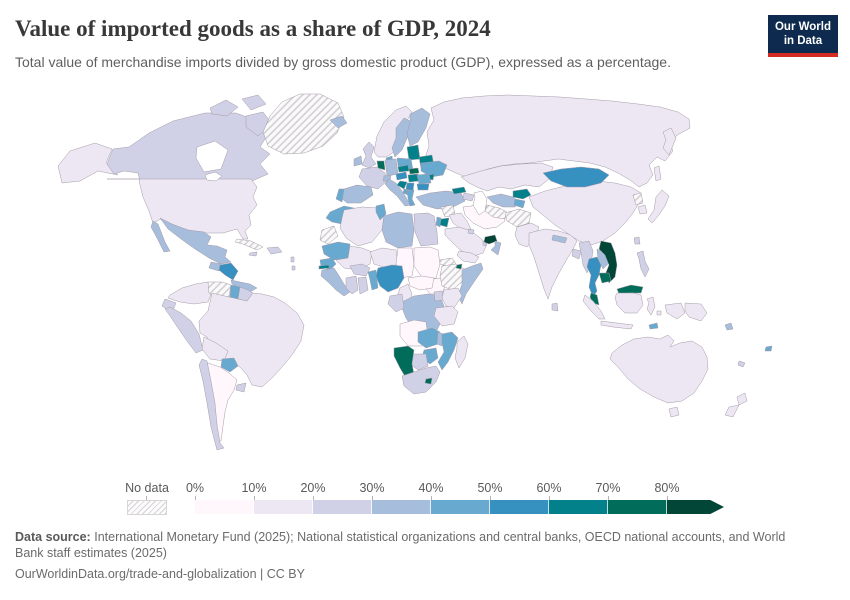 Image resolution: width=850 pixels, height=600 pixels. What do you see at coordinates (373, 178) in the screenshot?
I see `region-france` at bounding box center [373, 178].